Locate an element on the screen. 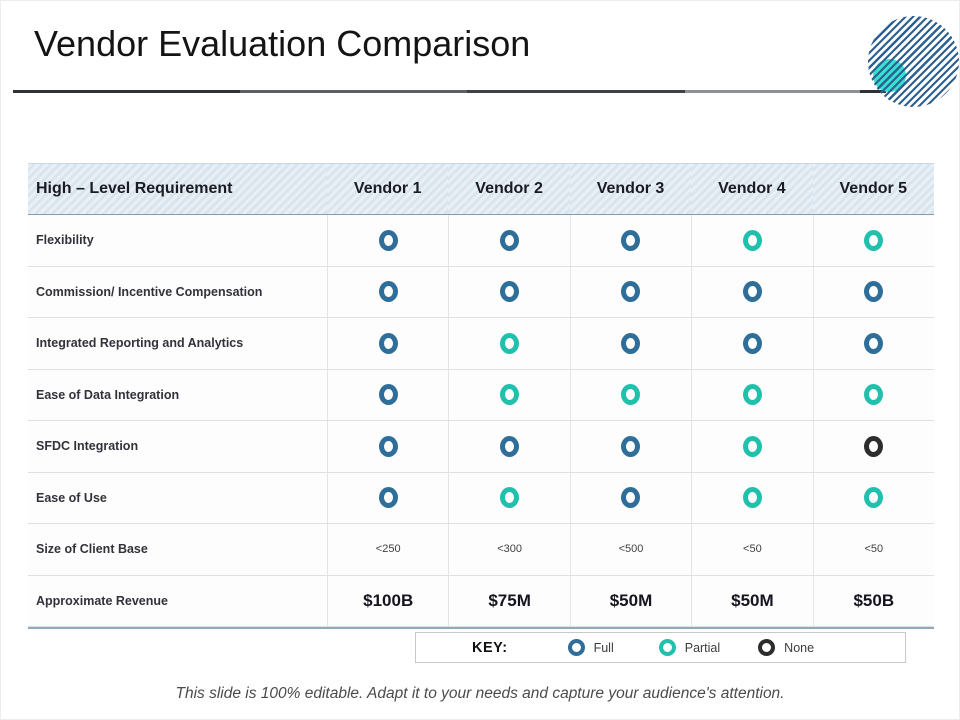  value-cell: $75M is located at coordinates (509, 601).